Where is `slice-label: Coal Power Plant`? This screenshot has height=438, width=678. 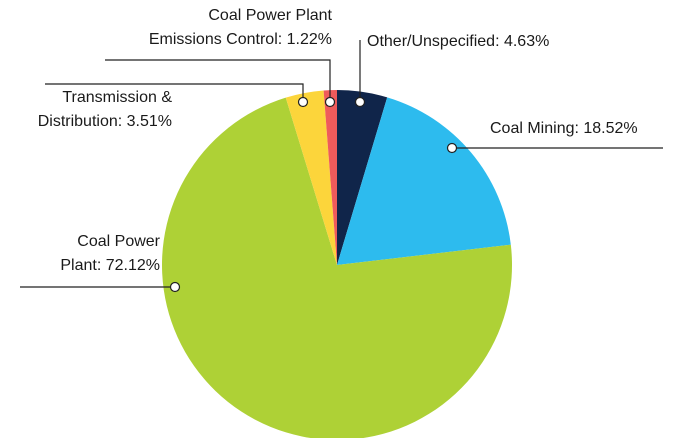
slice-label: Coal Power Plant is located at coordinates (270, 15).